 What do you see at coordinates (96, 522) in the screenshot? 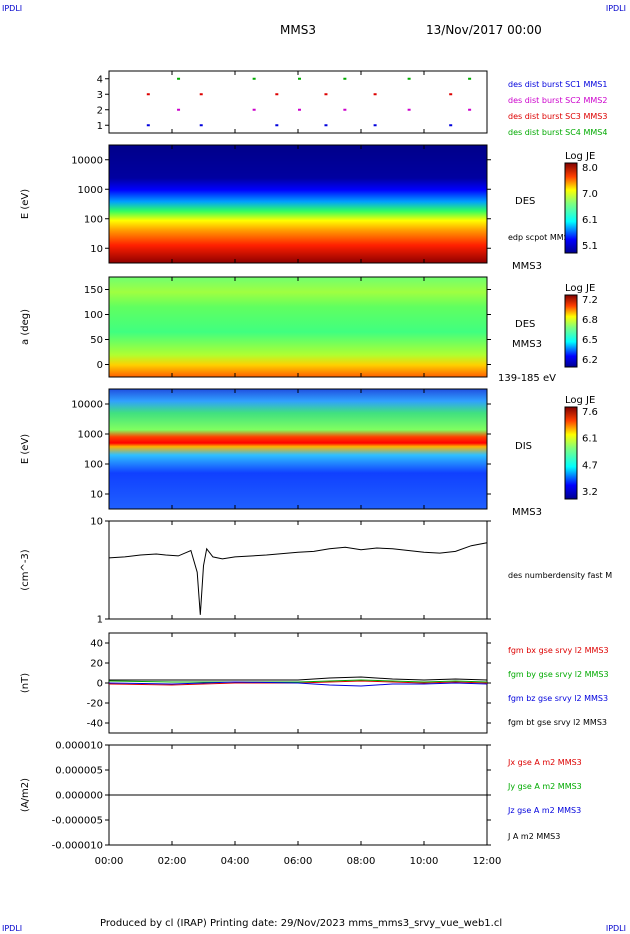
I see `density-ytick-label: 10` at bounding box center [96, 522].